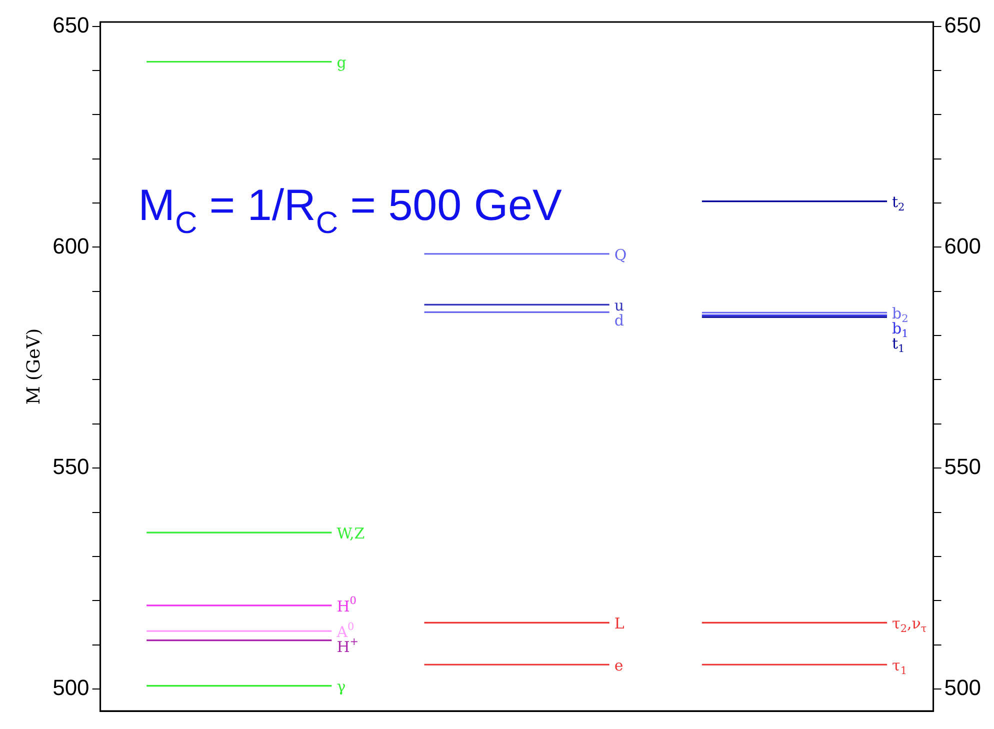 The height and width of the screenshot is (729, 994). I want to click on y2-tick-label: 600, so click(963, 245).